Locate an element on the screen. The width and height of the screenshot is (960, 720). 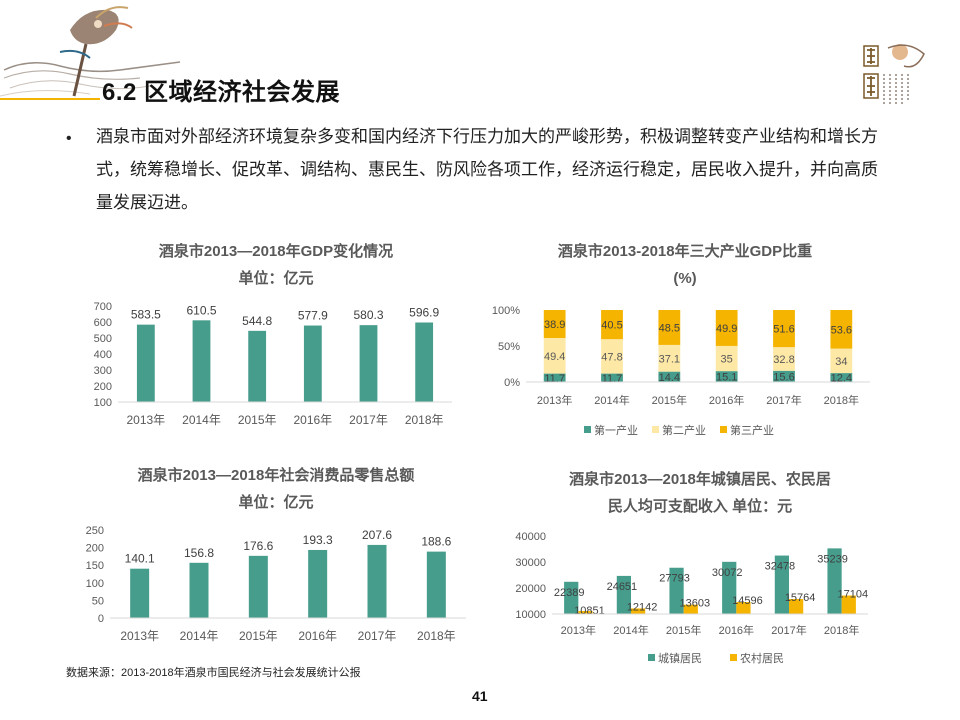
data-label: 15.6 is located at coordinates (783, 377).